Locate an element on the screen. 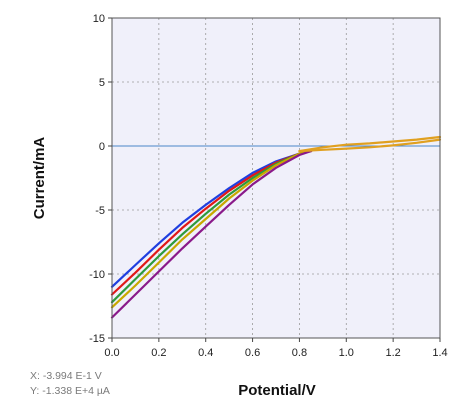 This screenshot has width=457, height=401. x-tick-label: 0.6 is located at coordinates (252, 353).